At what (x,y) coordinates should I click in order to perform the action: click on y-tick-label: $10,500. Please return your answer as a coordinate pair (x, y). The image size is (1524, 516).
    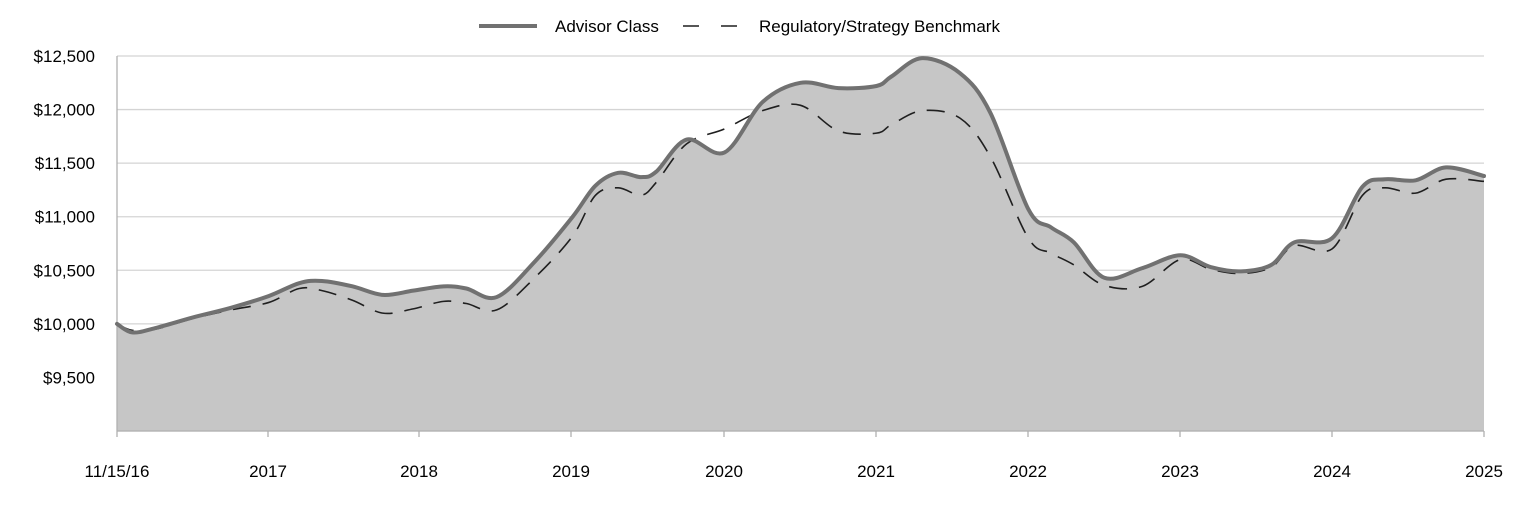
    Looking at the image, I should click on (64, 270).